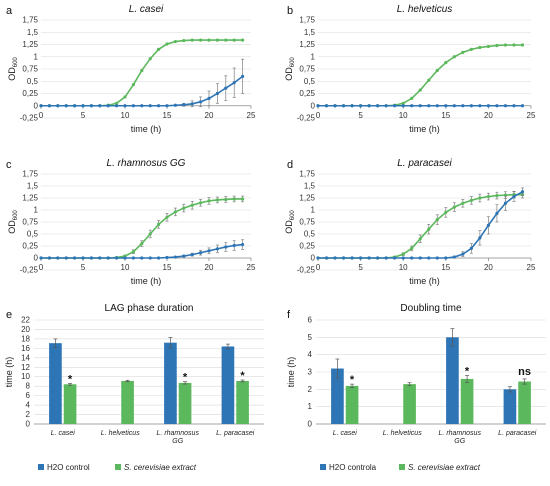 The height and width of the screenshot is (486, 550). What do you see at coordinates (125, 267) in the screenshot?
I see `x-tick-label: 10` at bounding box center [125, 267].